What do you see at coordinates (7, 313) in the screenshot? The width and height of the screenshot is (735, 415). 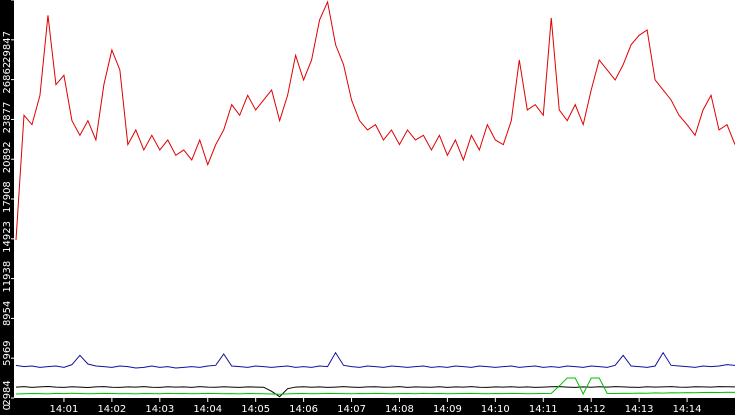 I see `y-tick-label: 8954` at bounding box center [7, 313].